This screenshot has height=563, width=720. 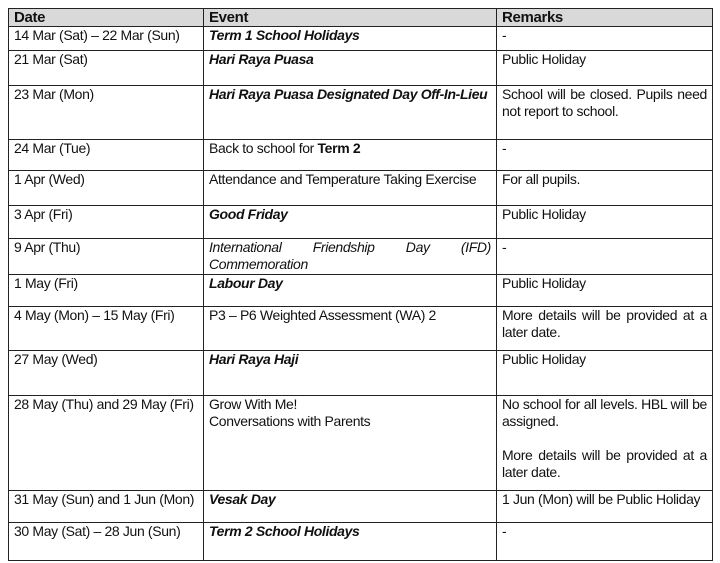 I want to click on table-row: 27 May (Wed) Hari Raya Haji Public Holiday, so click(x=360, y=373).